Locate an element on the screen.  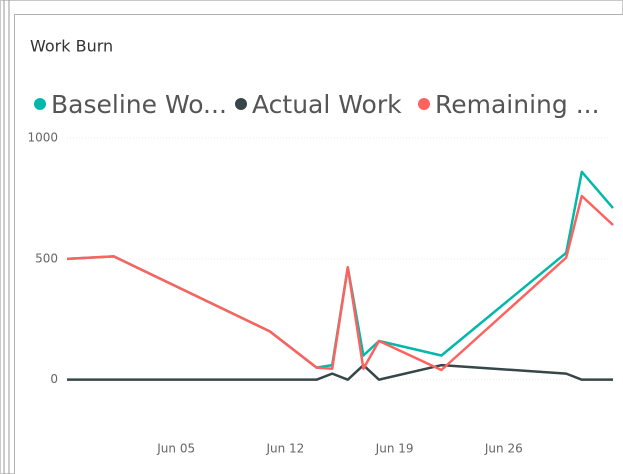
series-line is located at coordinates (340, 372).